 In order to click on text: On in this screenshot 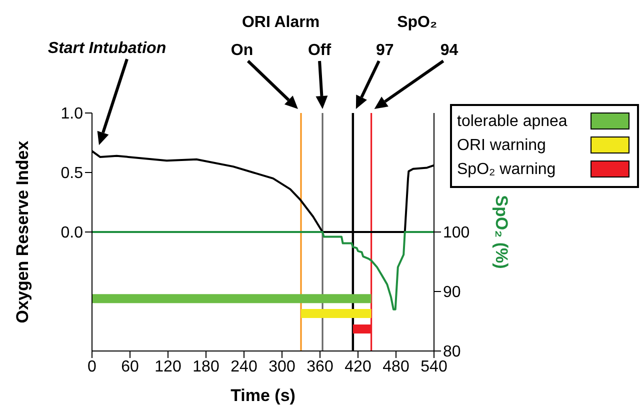, I will do `click(242, 50)`.